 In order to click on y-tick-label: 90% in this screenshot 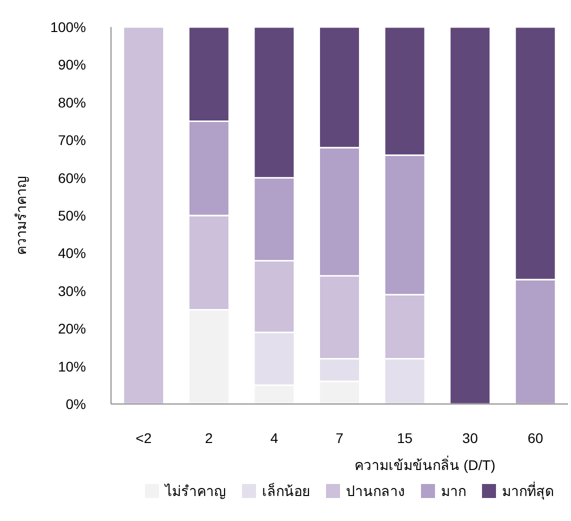, I will do `click(72, 64)`.